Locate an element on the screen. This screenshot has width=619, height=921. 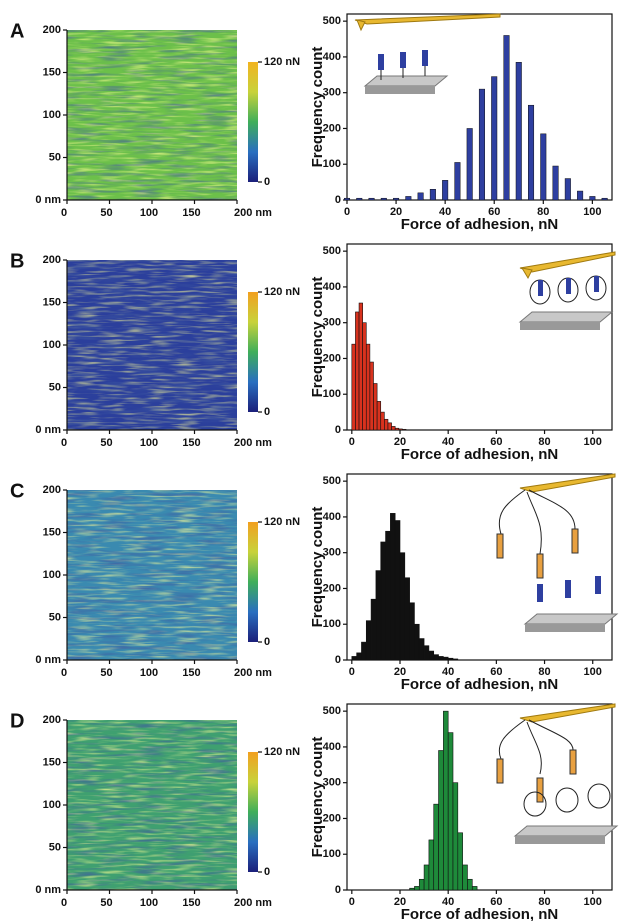
y-tick-label: 500 is located at coordinates (332, 251).